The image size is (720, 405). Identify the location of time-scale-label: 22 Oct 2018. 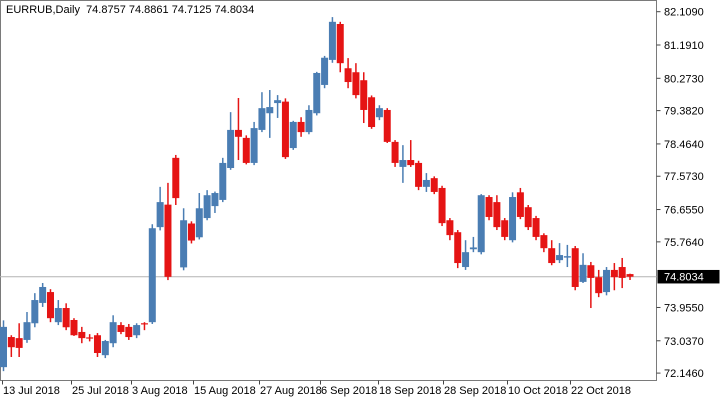
(601, 391).